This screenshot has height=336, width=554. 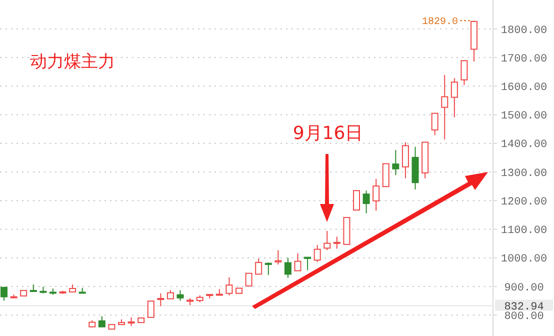 I want to click on y-tick-label: 1000.00, so click(x=524, y=260).